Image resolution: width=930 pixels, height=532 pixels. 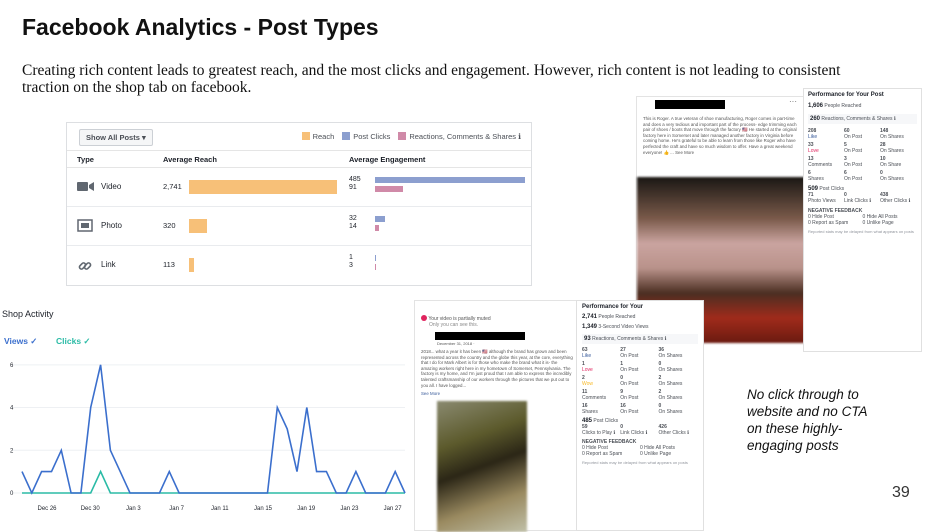 What do you see at coordinates (91, 509) in the screenshot?
I see `x-tick-label: Dec 30` at bounding box center [91, 509].